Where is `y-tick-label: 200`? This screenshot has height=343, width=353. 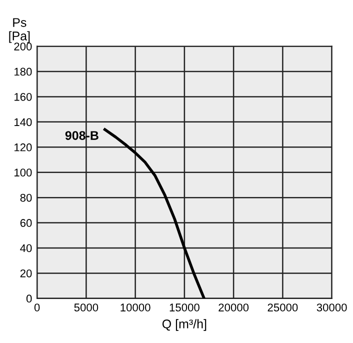
y-tick-label: 200 is located at coordinates (23, 46).